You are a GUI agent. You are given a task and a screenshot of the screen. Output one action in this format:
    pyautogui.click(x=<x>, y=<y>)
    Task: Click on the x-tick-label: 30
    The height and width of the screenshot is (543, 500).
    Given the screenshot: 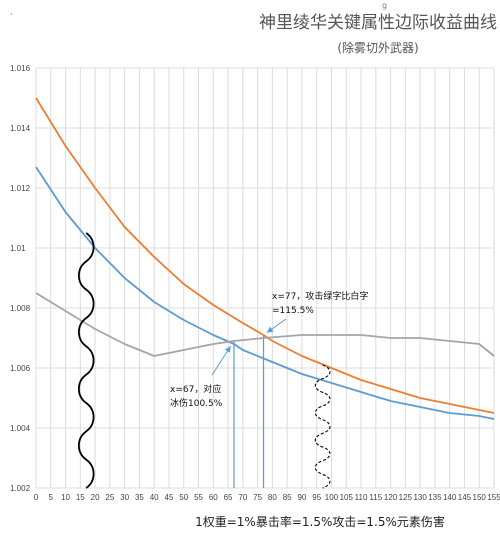 What is the action you would take?
    pyautogui.click(x=124, y=497)
    